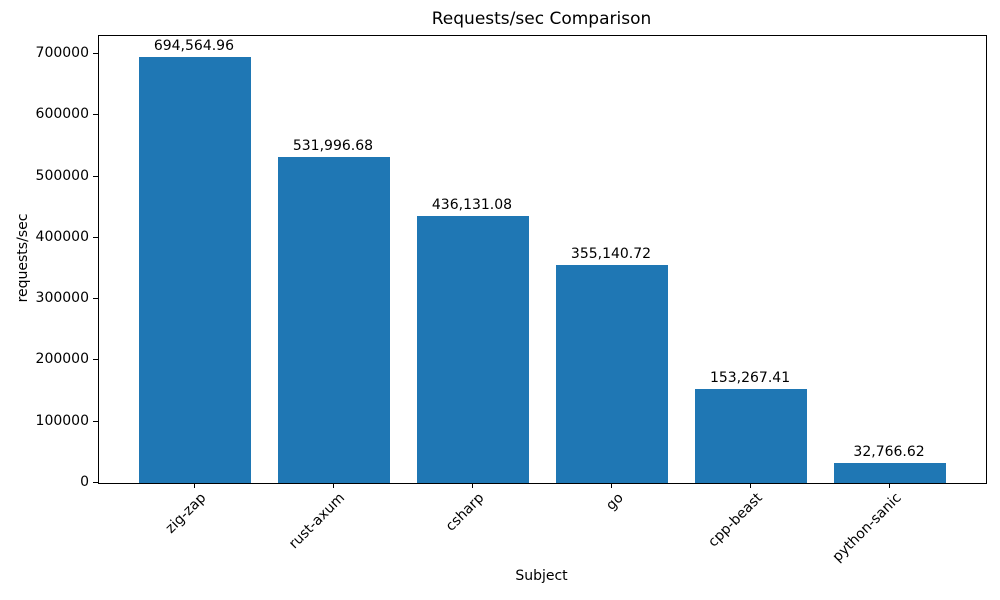 This screenshot has width=1000, height=600. I want to click on bar-value-label: 32,766.62, so click(889, 451).